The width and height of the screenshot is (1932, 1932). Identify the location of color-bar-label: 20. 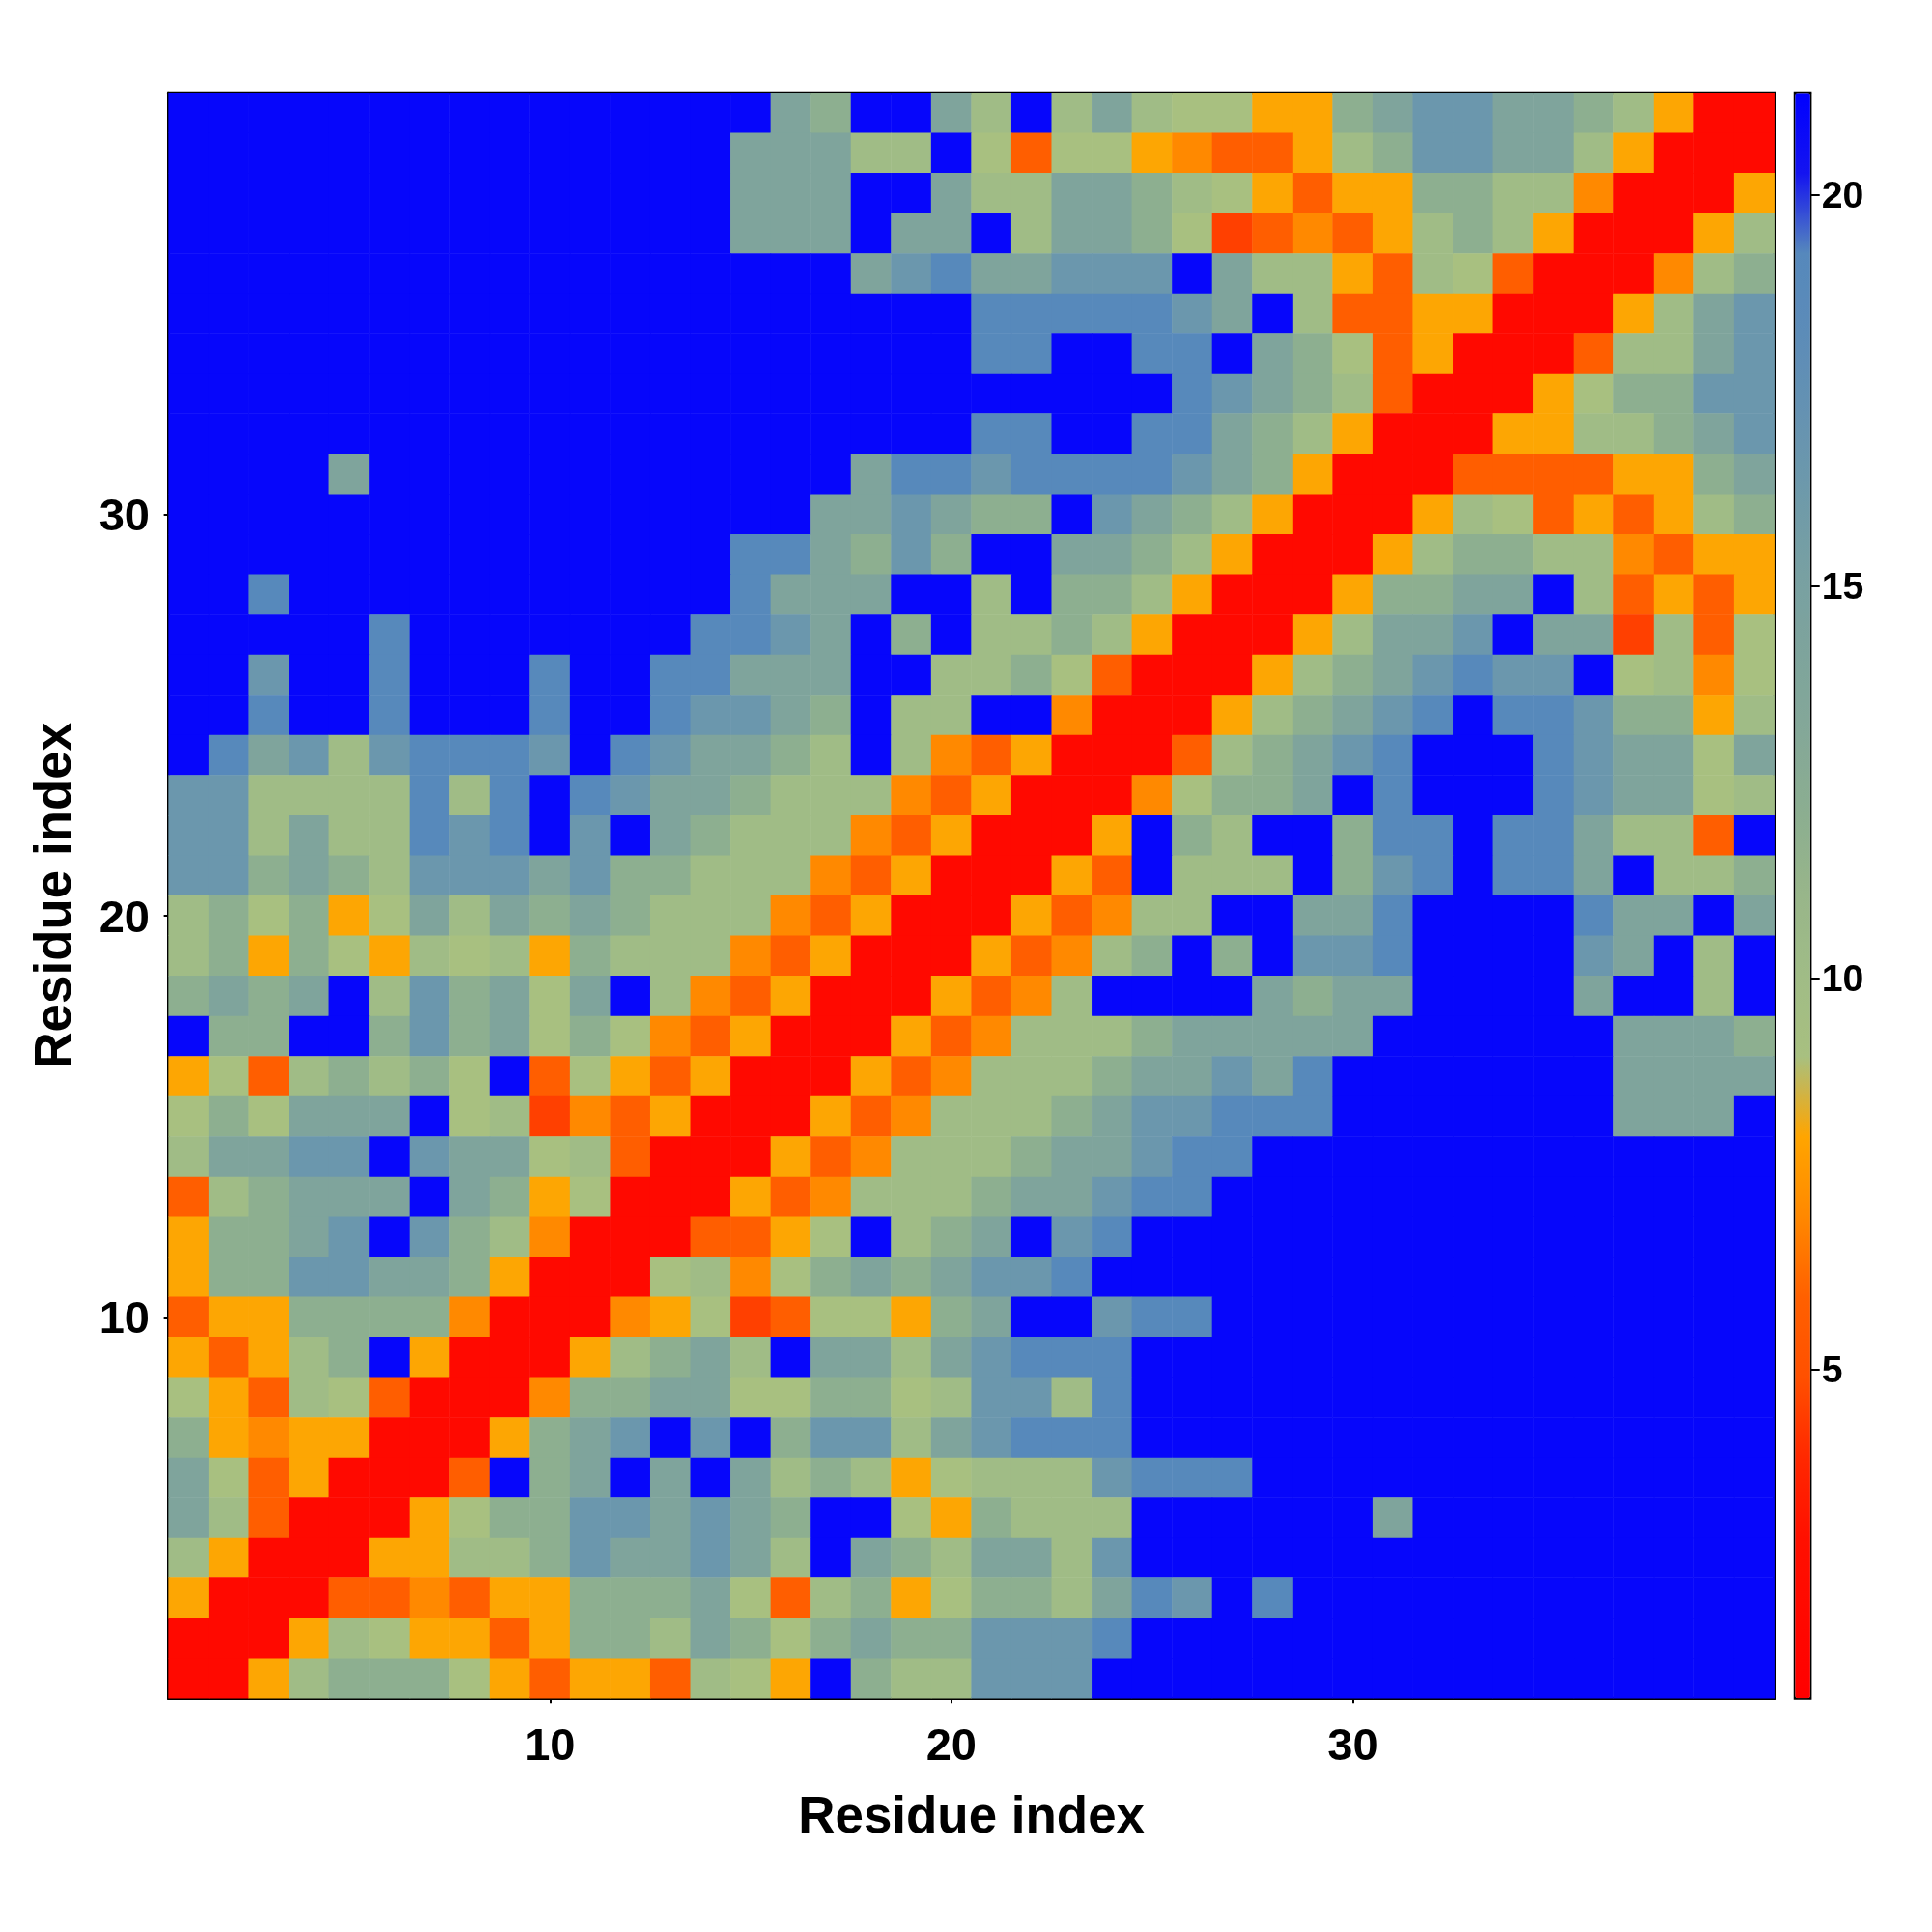
(1842, 195).